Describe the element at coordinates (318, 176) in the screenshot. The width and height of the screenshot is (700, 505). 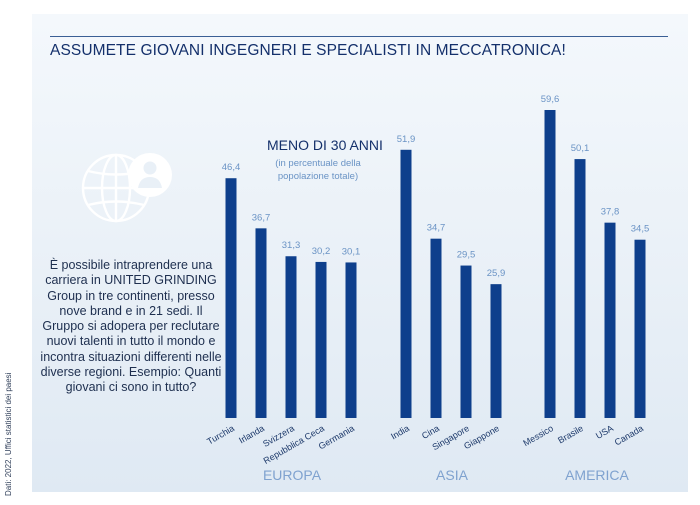
I see `note-line-2: popolazione totale)` at that location.